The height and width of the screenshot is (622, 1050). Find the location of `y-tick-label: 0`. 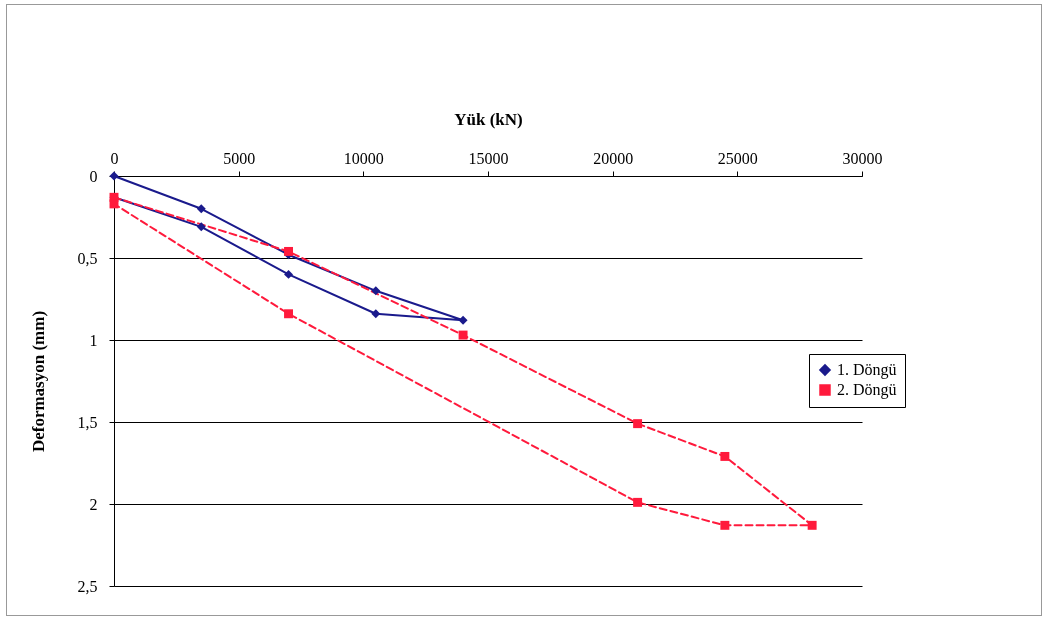

y-tick-label: 0 is located at coordinates (93, 176).